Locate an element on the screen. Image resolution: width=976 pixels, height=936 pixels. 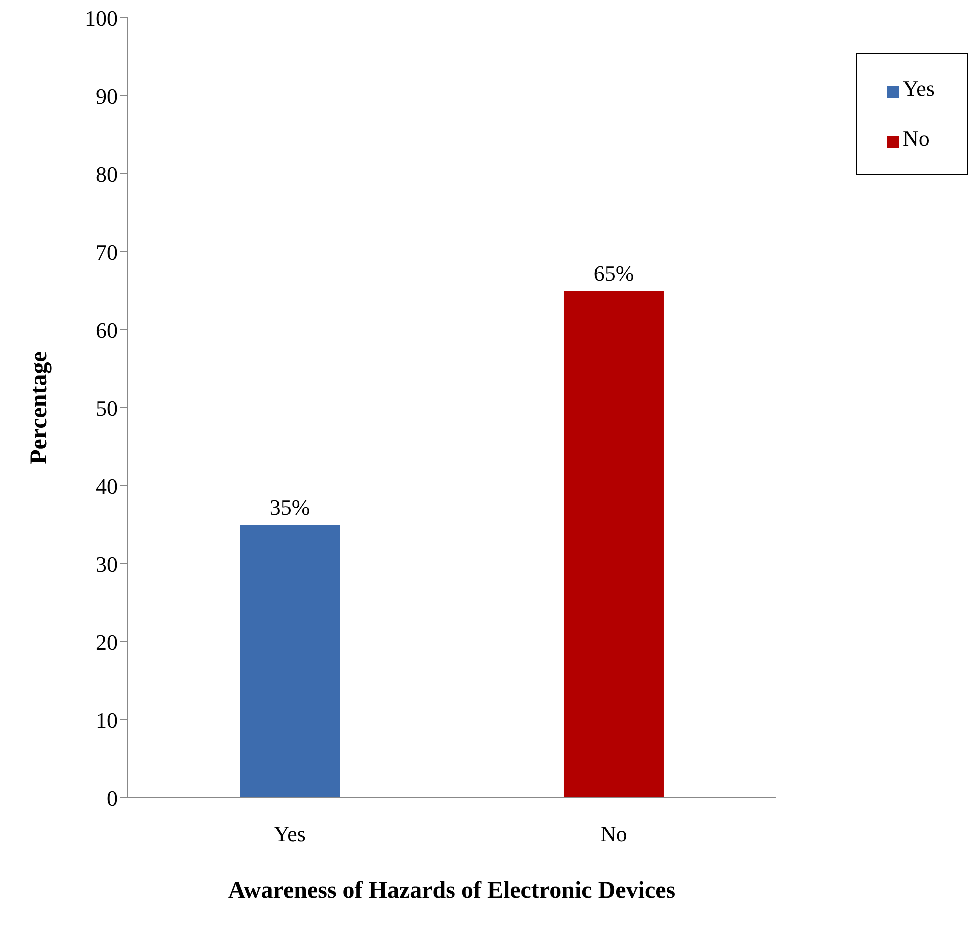
y-tick-label: 100 is located at coordinates (101, 18).